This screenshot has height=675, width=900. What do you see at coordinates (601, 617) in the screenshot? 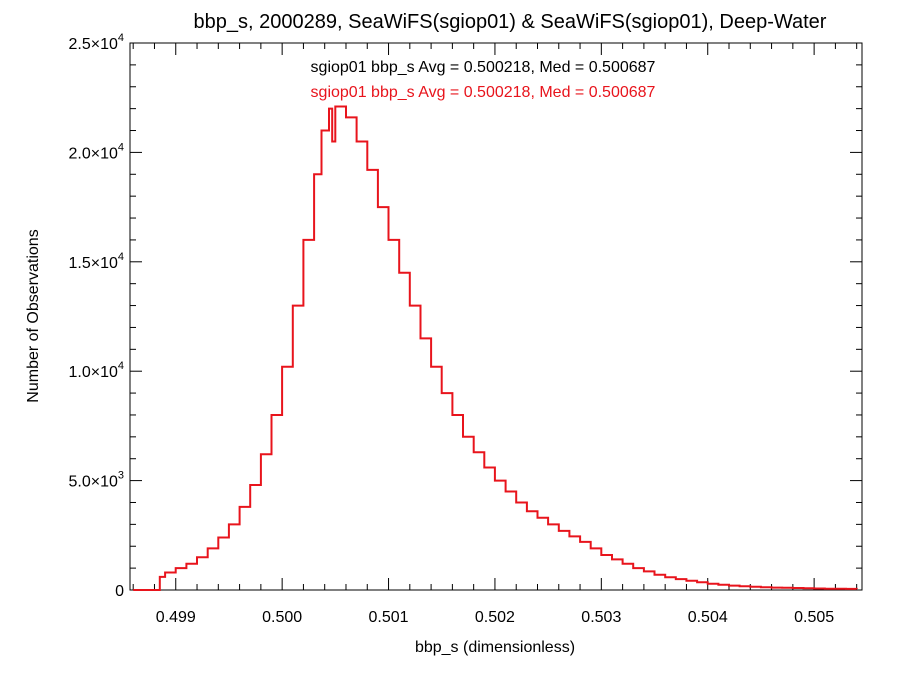
I see `x-tick-label: 0.503` at bounding box center [601, 617].